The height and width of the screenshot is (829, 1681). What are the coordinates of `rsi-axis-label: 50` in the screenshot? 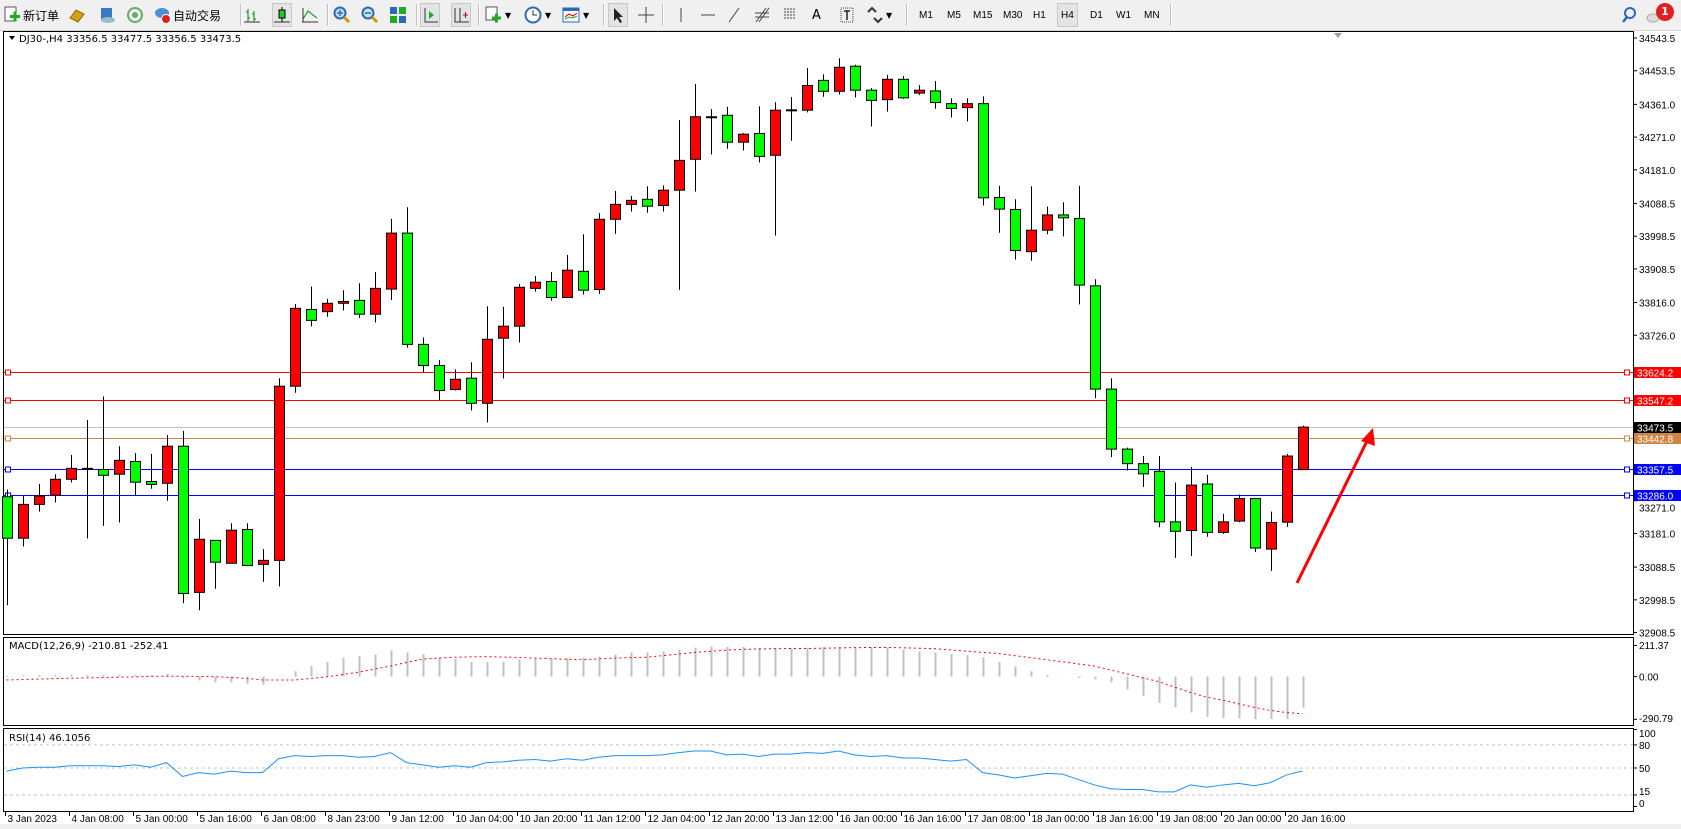 It's located at (1645, 769).